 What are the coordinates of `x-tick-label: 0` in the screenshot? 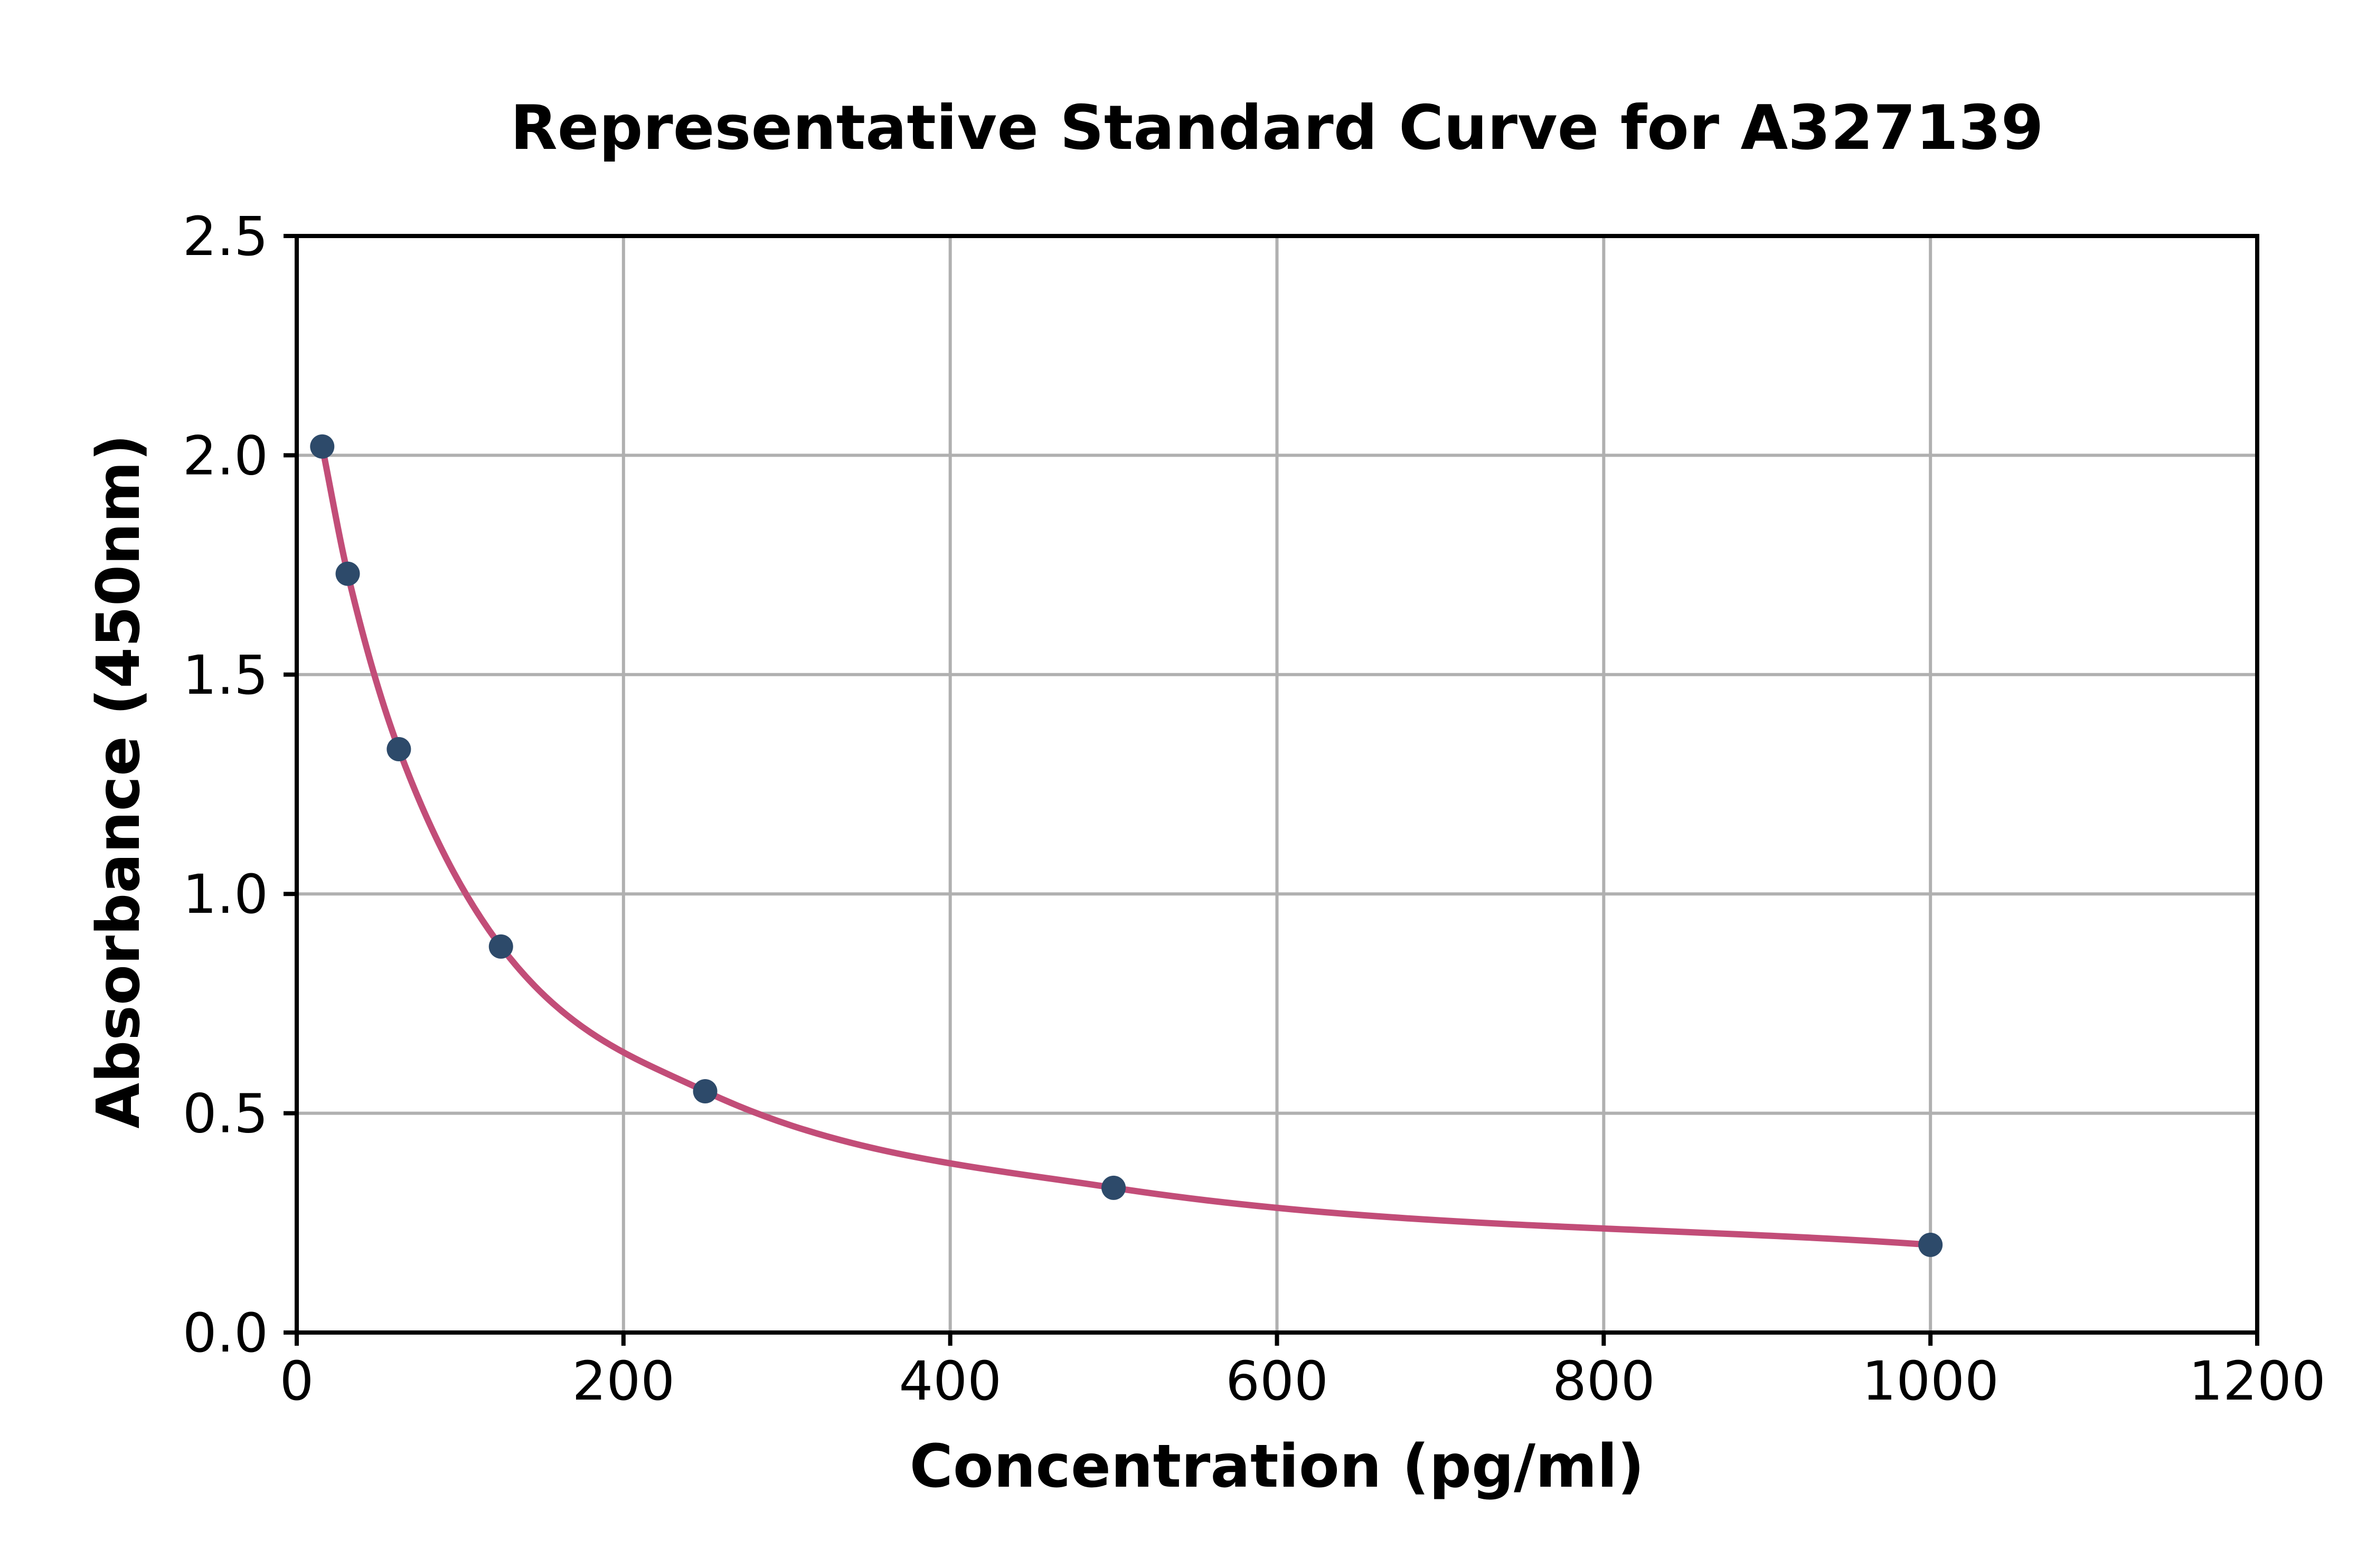 It's located at (297, 1382).